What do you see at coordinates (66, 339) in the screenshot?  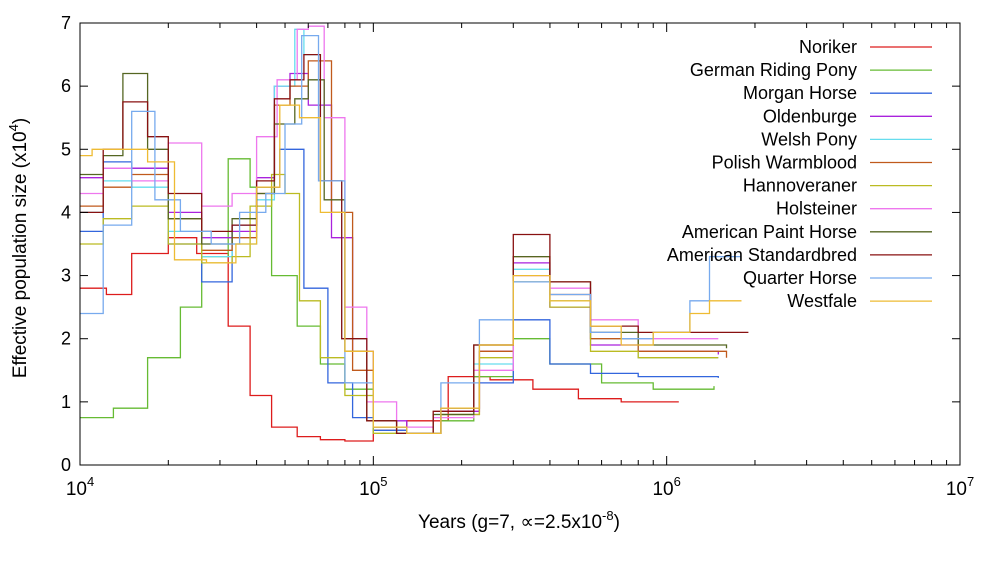 I see `y-tick-label: 2` at bounding box center [66, 339].